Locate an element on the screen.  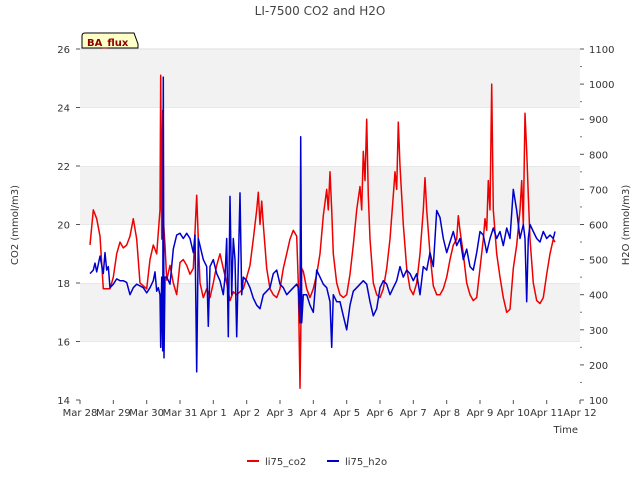
y-left-tick-label: 24 is located at coordinates (63, 109).